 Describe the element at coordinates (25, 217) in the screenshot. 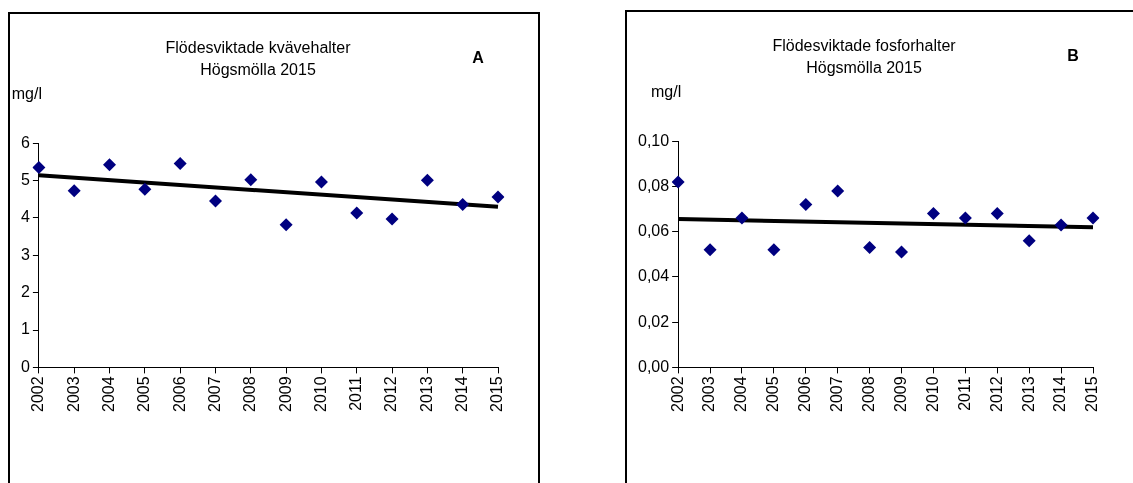

I see `y-tick-label: 4` at that location.